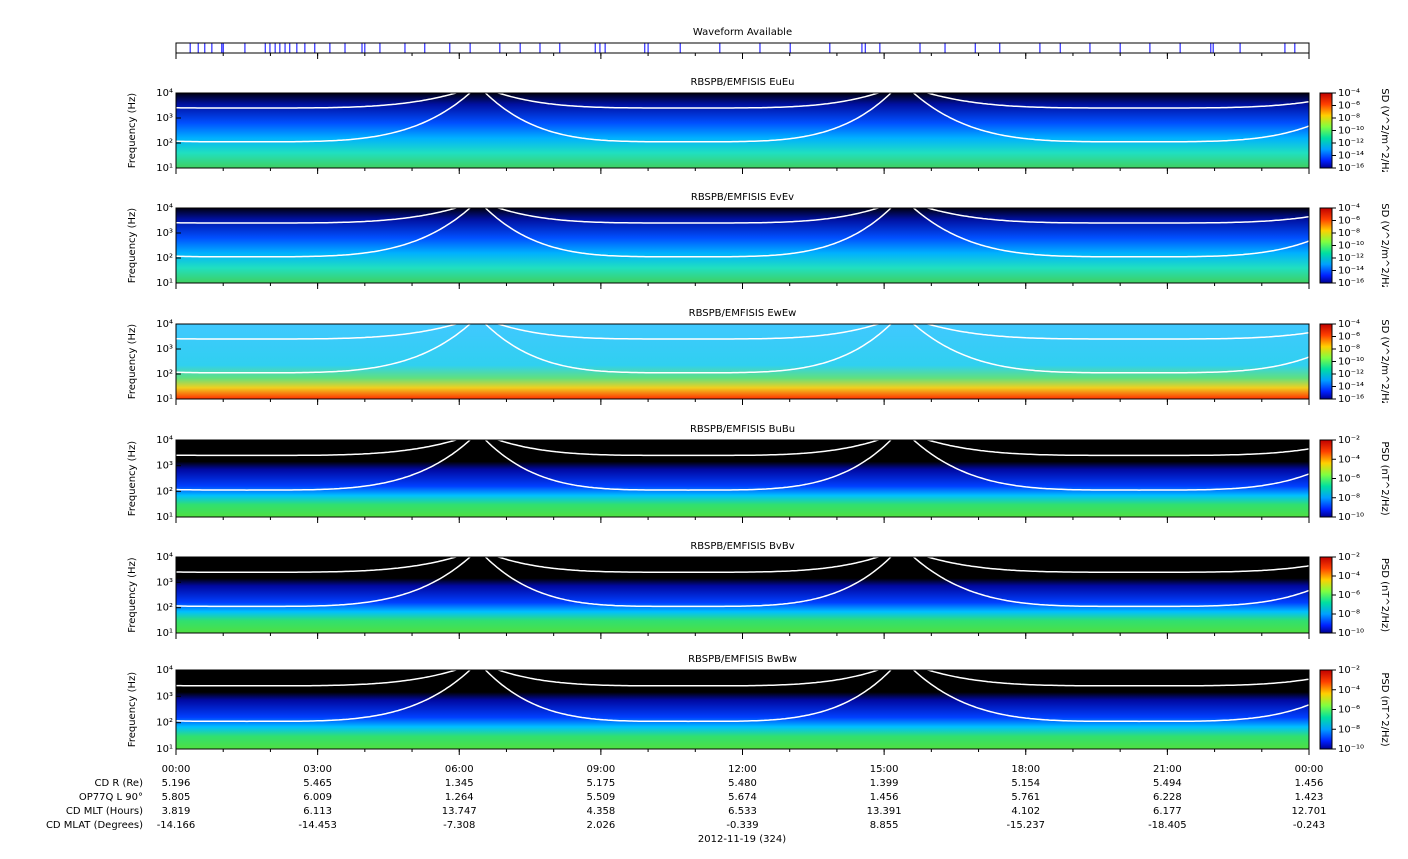 The width and height of the screenshot is (1408, 859). I want to click on ephemeris-label: OP77Q L 90°, so click(111, 797).